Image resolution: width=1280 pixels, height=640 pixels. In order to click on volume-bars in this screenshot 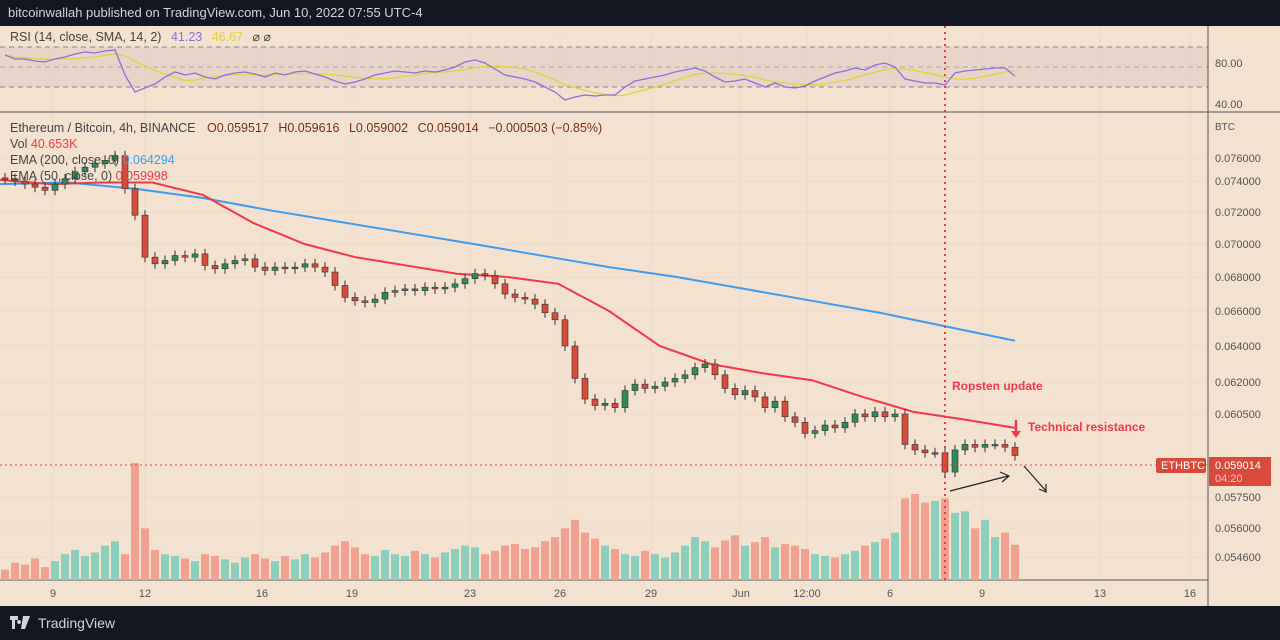, I will do `click(510, 521)`.